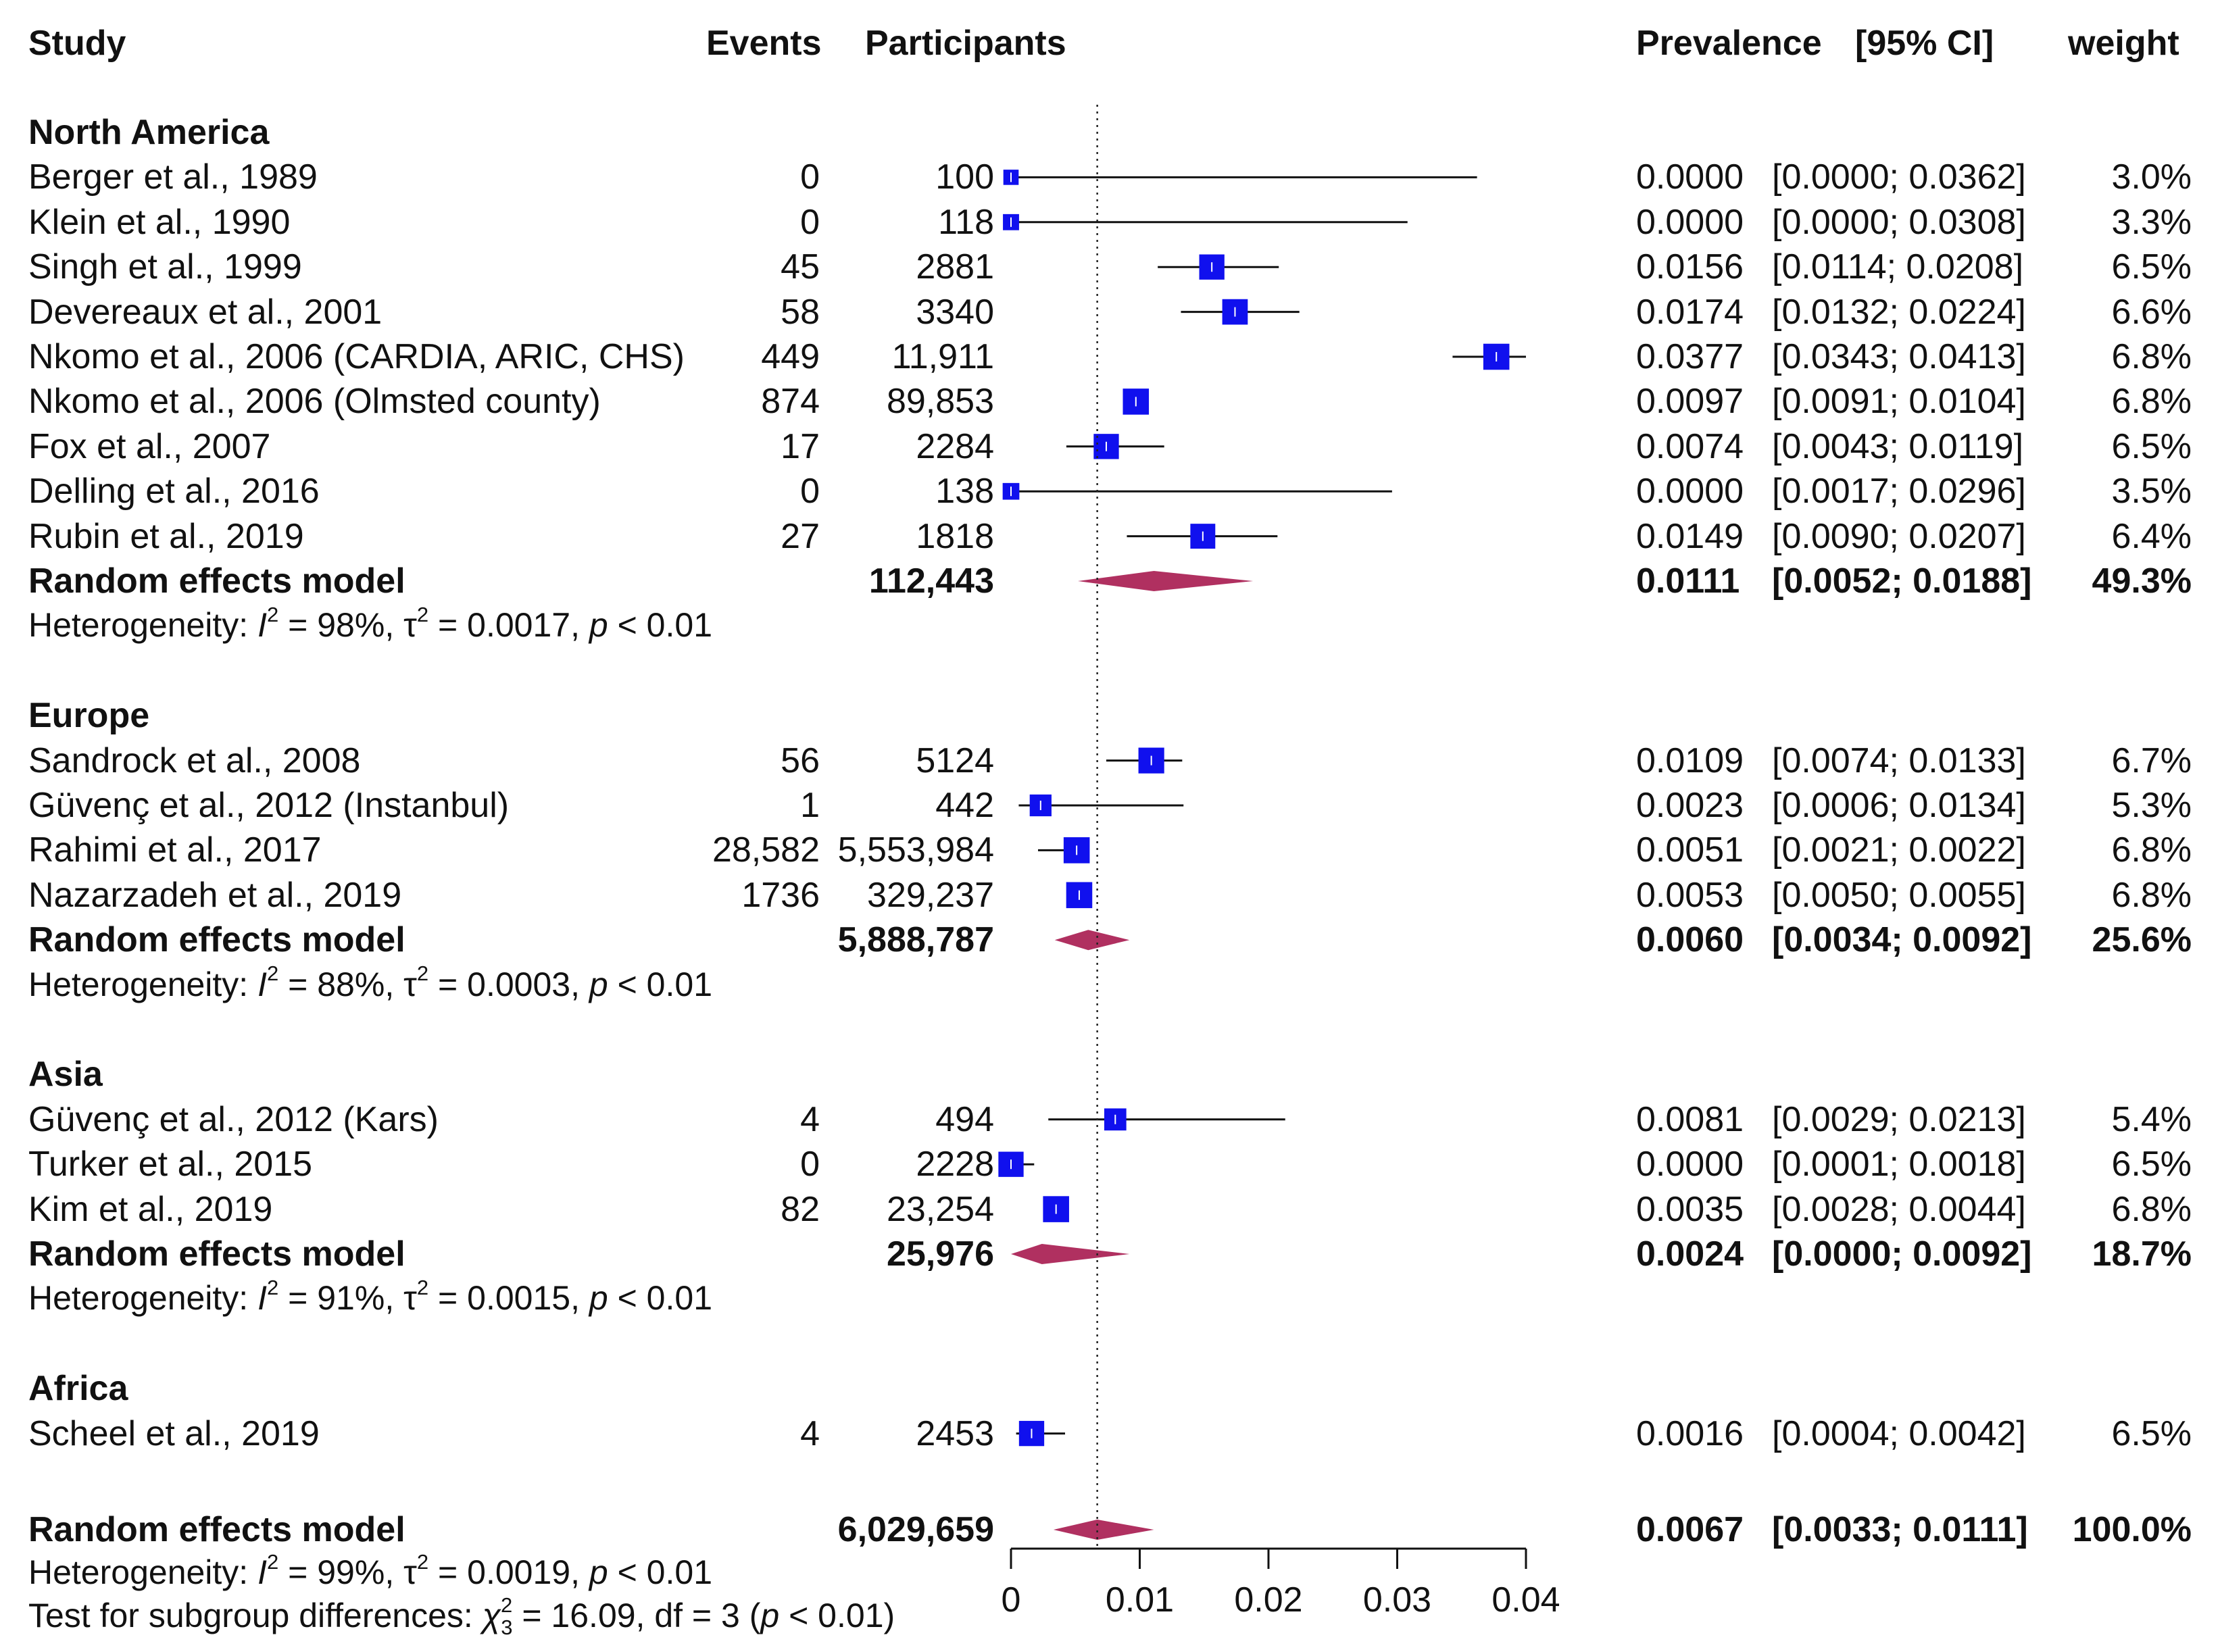  I want to click on model-participants: 112,443, so click(931, 581).